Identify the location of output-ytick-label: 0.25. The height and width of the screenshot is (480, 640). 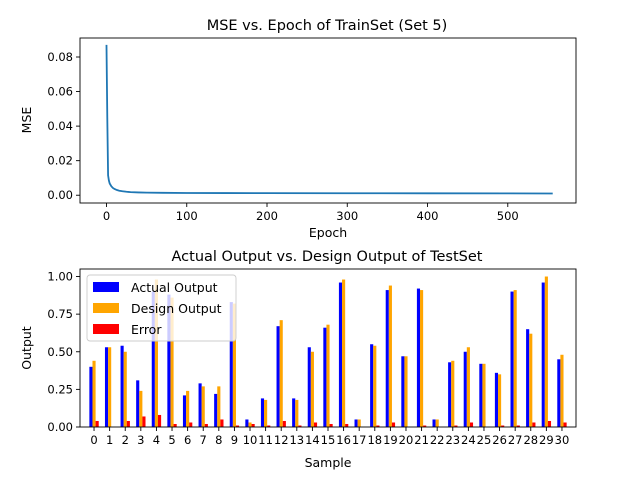
(60, 389).